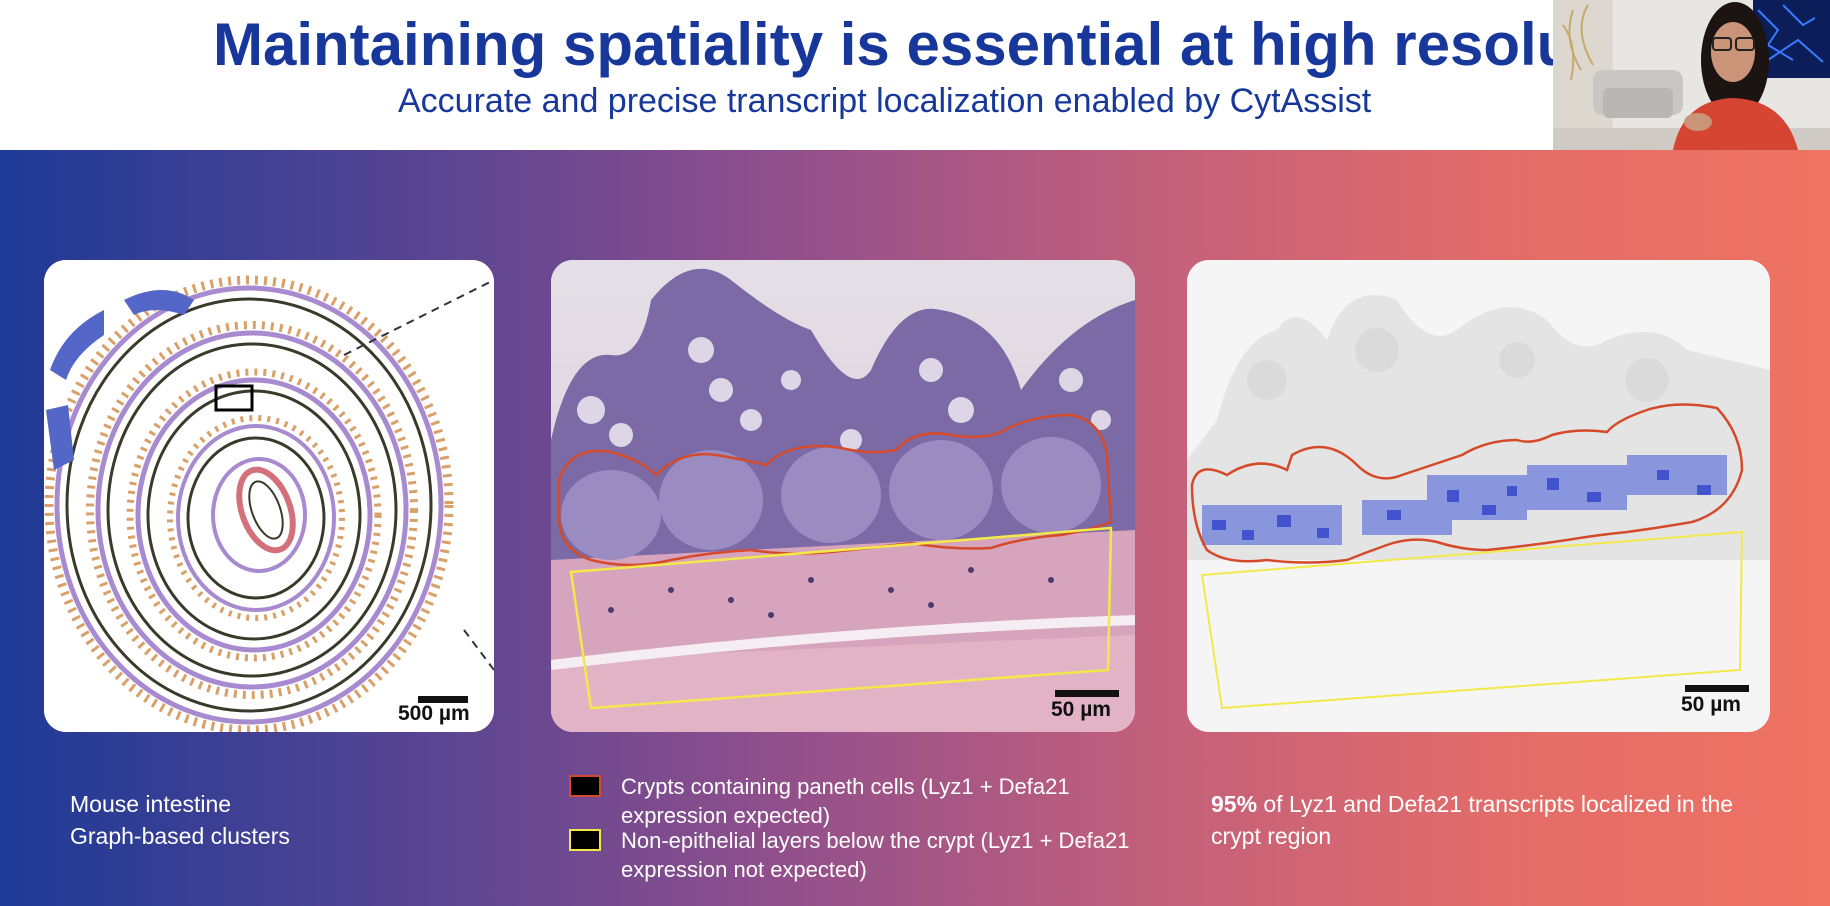 The image size is (1830, 906). What do you see at coordinates (443, 699) in the screenshot?
I see `cluster-scale-bar` at bounding box center [443, 699].